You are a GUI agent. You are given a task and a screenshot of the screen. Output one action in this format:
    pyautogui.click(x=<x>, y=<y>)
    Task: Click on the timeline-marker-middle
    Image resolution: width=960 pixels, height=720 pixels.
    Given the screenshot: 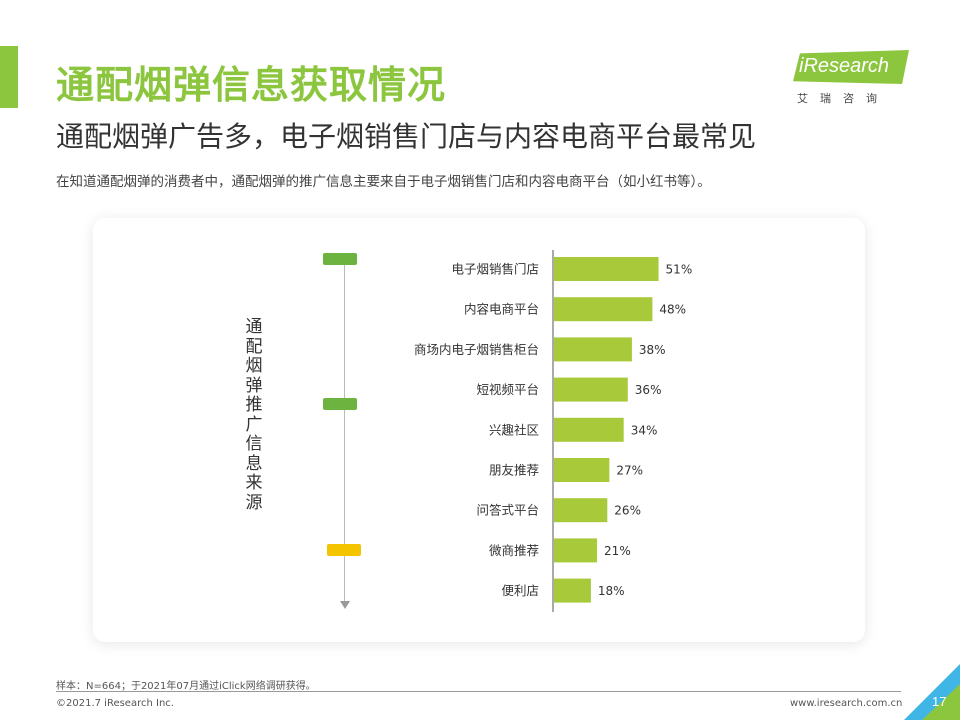 What is the action you would take?
    pyautogui.click(x=340, y=404)
    